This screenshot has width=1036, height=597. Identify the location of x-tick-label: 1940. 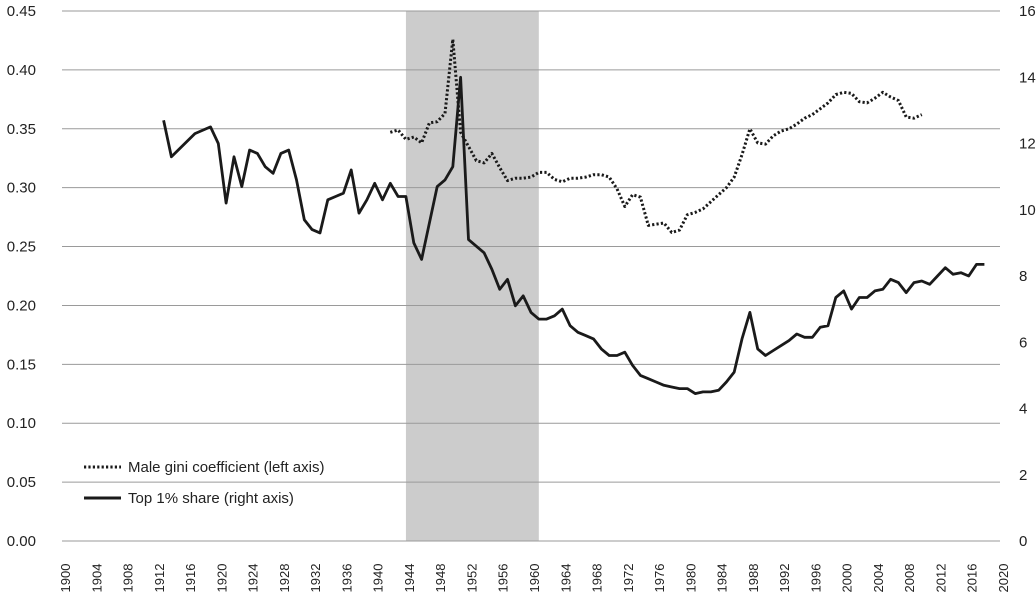
(378, 578).